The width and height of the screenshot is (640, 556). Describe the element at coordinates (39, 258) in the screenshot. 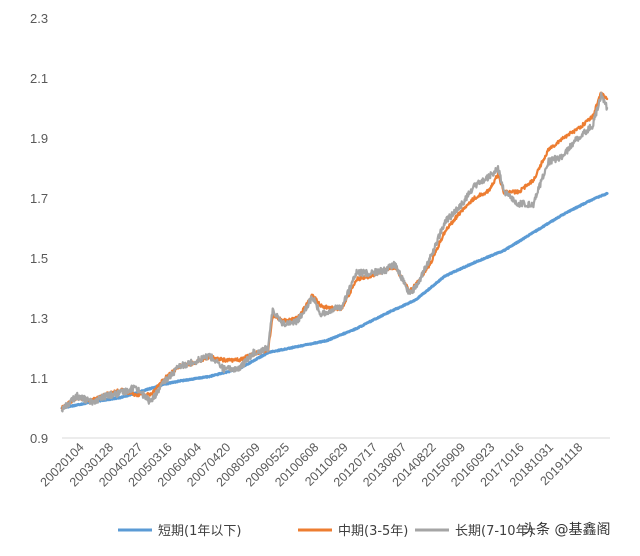

I see `y-tick-label: 1.5` at that location.